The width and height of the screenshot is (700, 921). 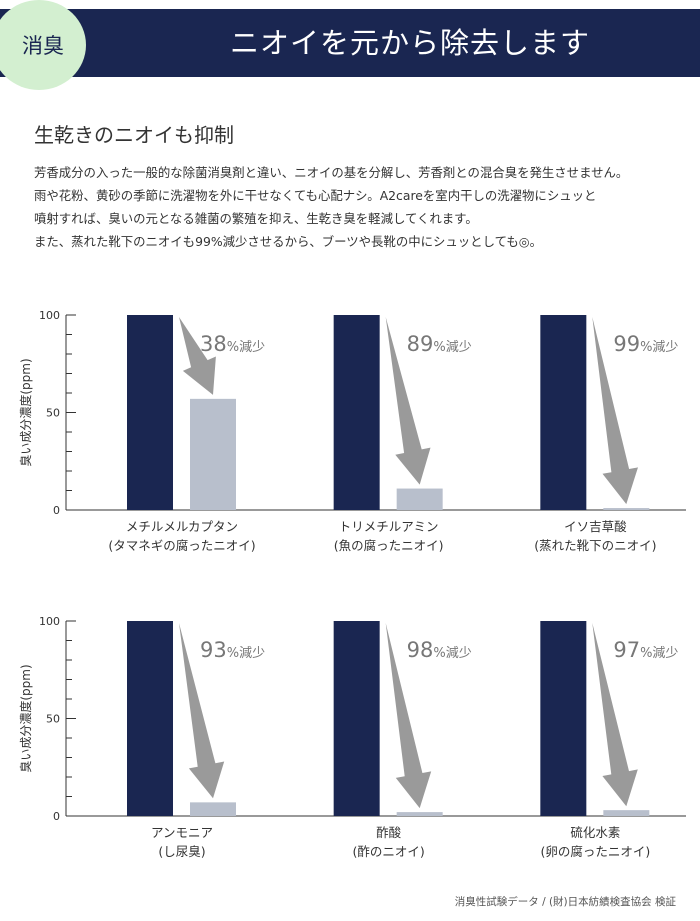 What do you see at coordinates (595, 851) in the screenshot?
I see `category-note: (卵の腐ったニオイ)` at bounding box center [595, 851].